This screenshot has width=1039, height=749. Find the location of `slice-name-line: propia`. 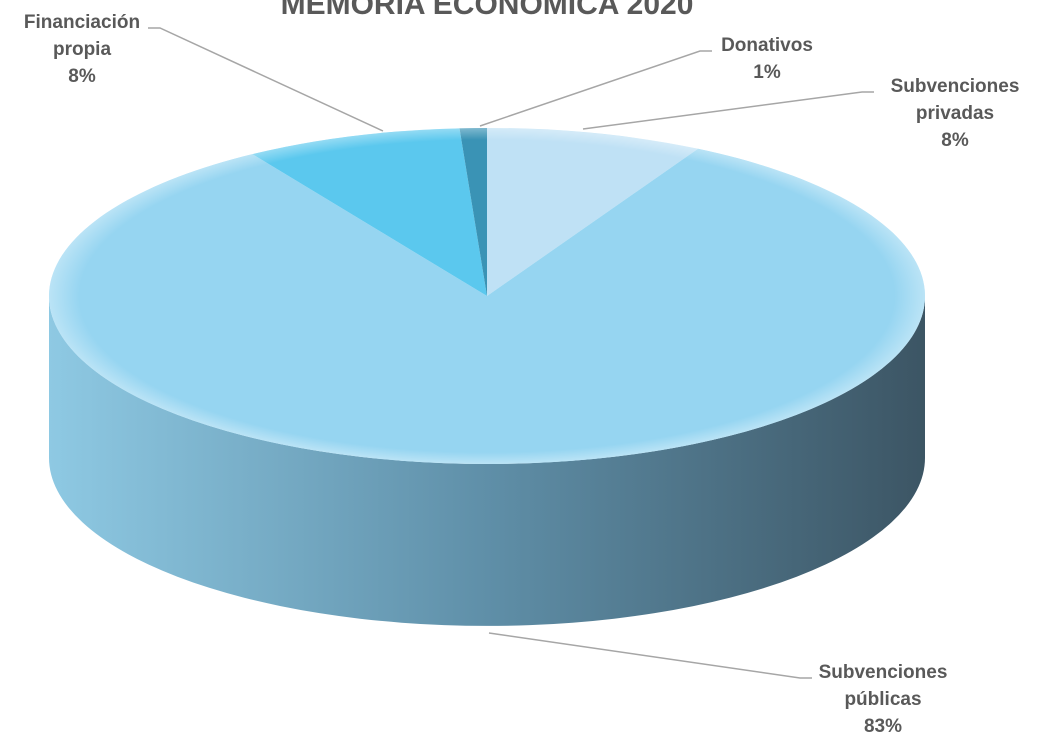

slice-name-line: propia is located at coordinates (82, 49).